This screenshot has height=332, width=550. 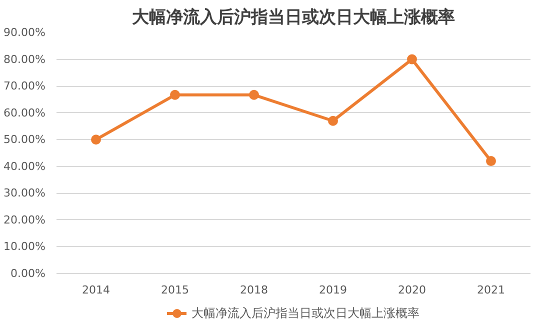 I want to click on y-tick-label: 40.00%, so click(x=25, y=166).